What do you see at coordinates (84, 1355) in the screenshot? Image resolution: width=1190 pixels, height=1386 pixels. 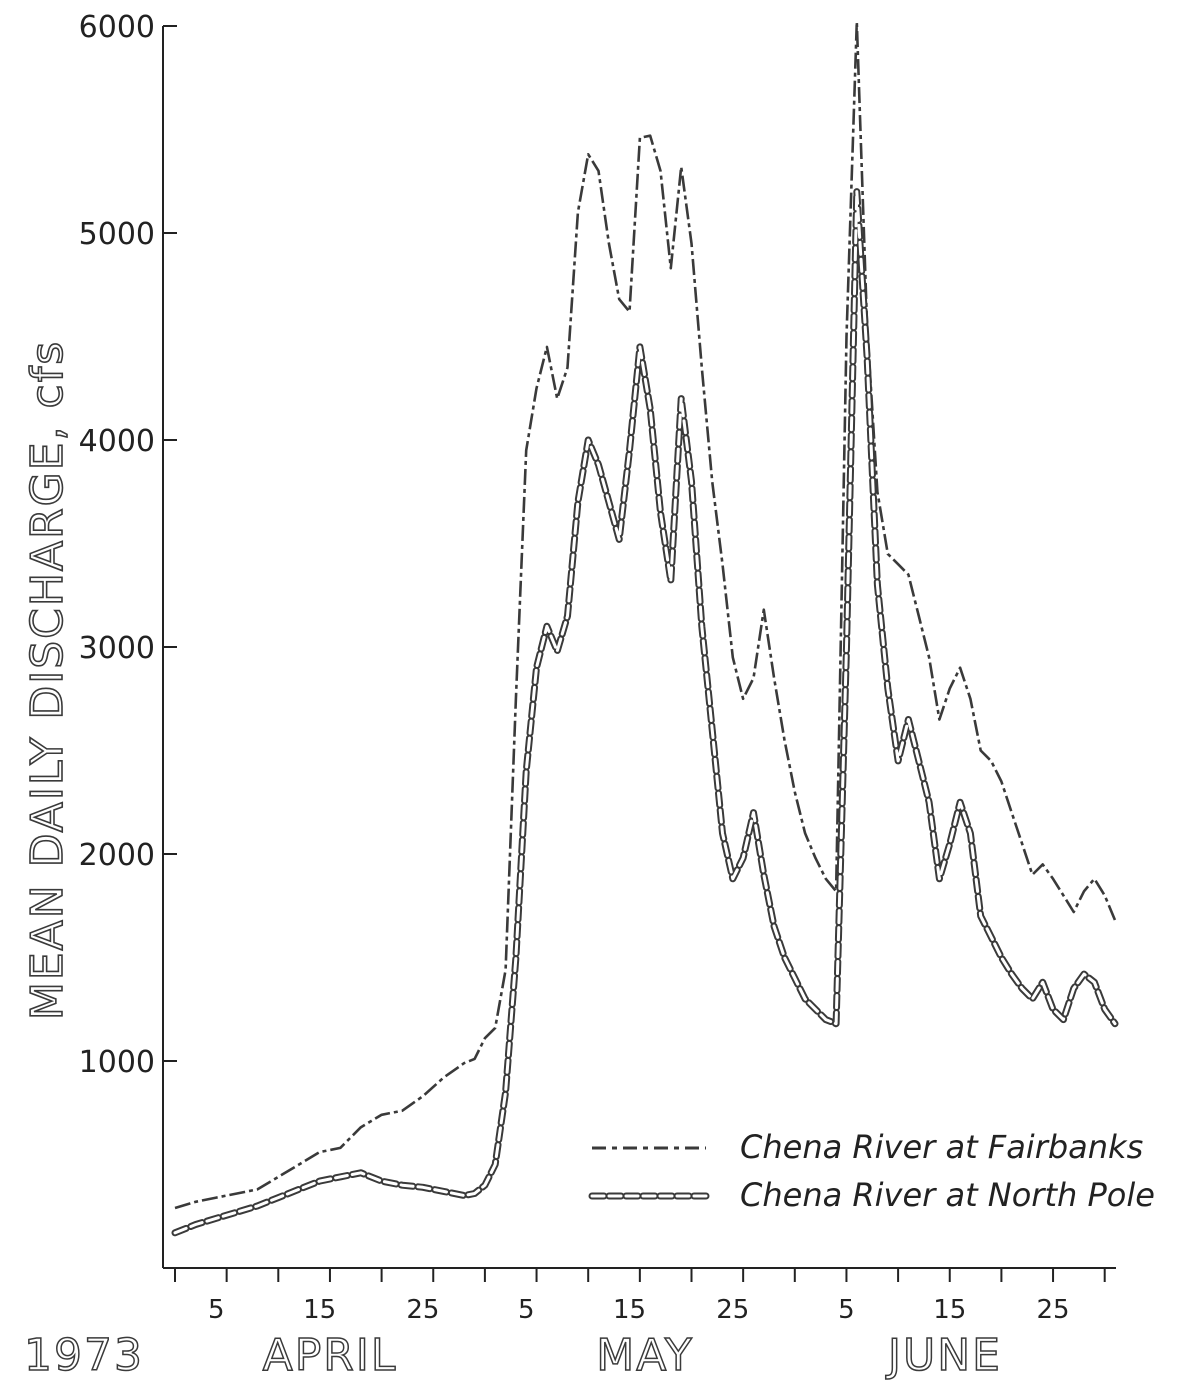 I see `year-label: 1973` at bounding box center [84, 1355].